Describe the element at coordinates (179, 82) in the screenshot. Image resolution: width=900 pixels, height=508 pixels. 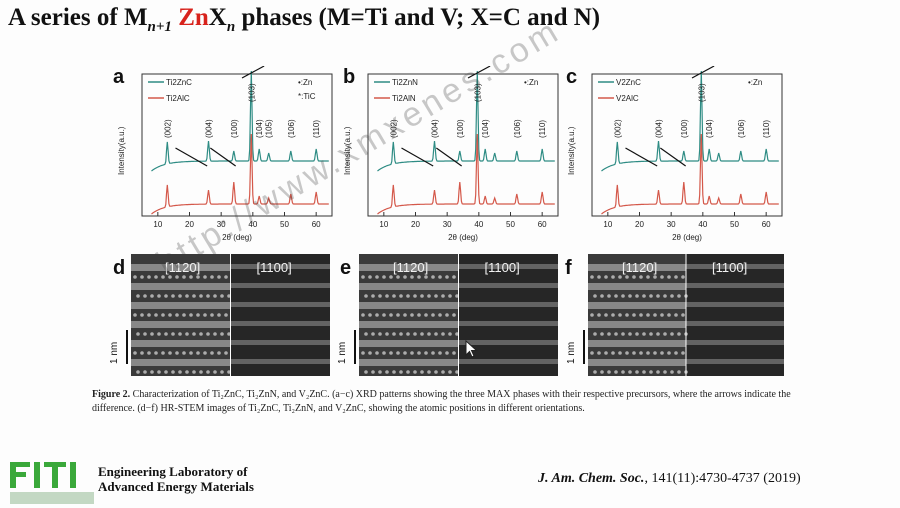
I see `legend-label-top: Ti2ZnC` at that location.